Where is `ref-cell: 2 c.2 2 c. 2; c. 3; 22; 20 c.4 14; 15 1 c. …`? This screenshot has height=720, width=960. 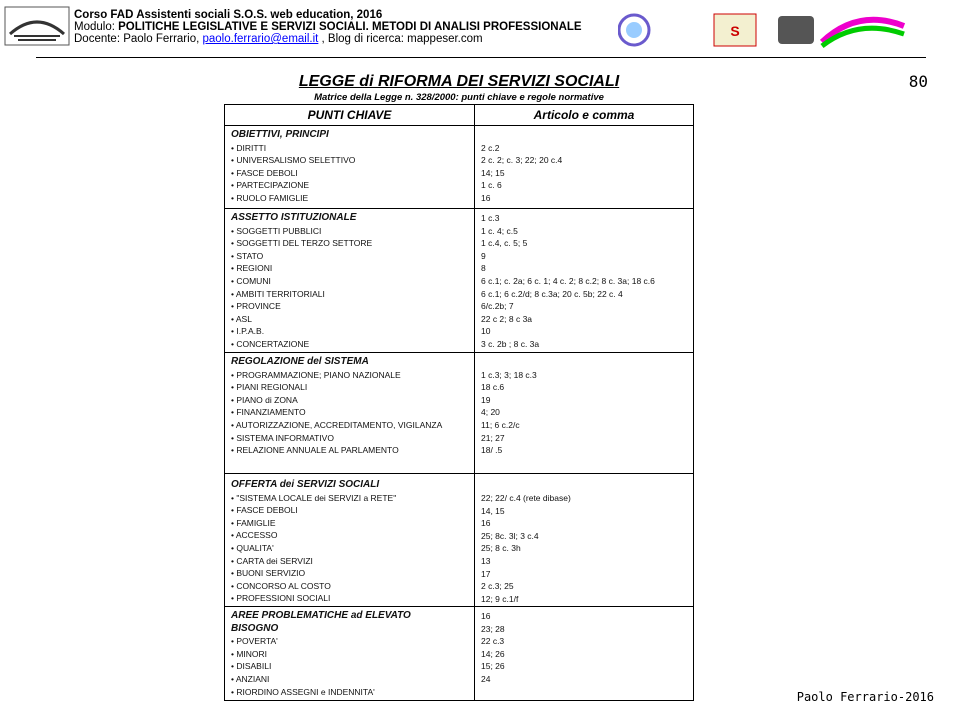 ref-cell: 2 c.2 2 c. 2; c. 3; 22; 20 c.4 14; 15 1 c. … is located at coordinates (584, 167).